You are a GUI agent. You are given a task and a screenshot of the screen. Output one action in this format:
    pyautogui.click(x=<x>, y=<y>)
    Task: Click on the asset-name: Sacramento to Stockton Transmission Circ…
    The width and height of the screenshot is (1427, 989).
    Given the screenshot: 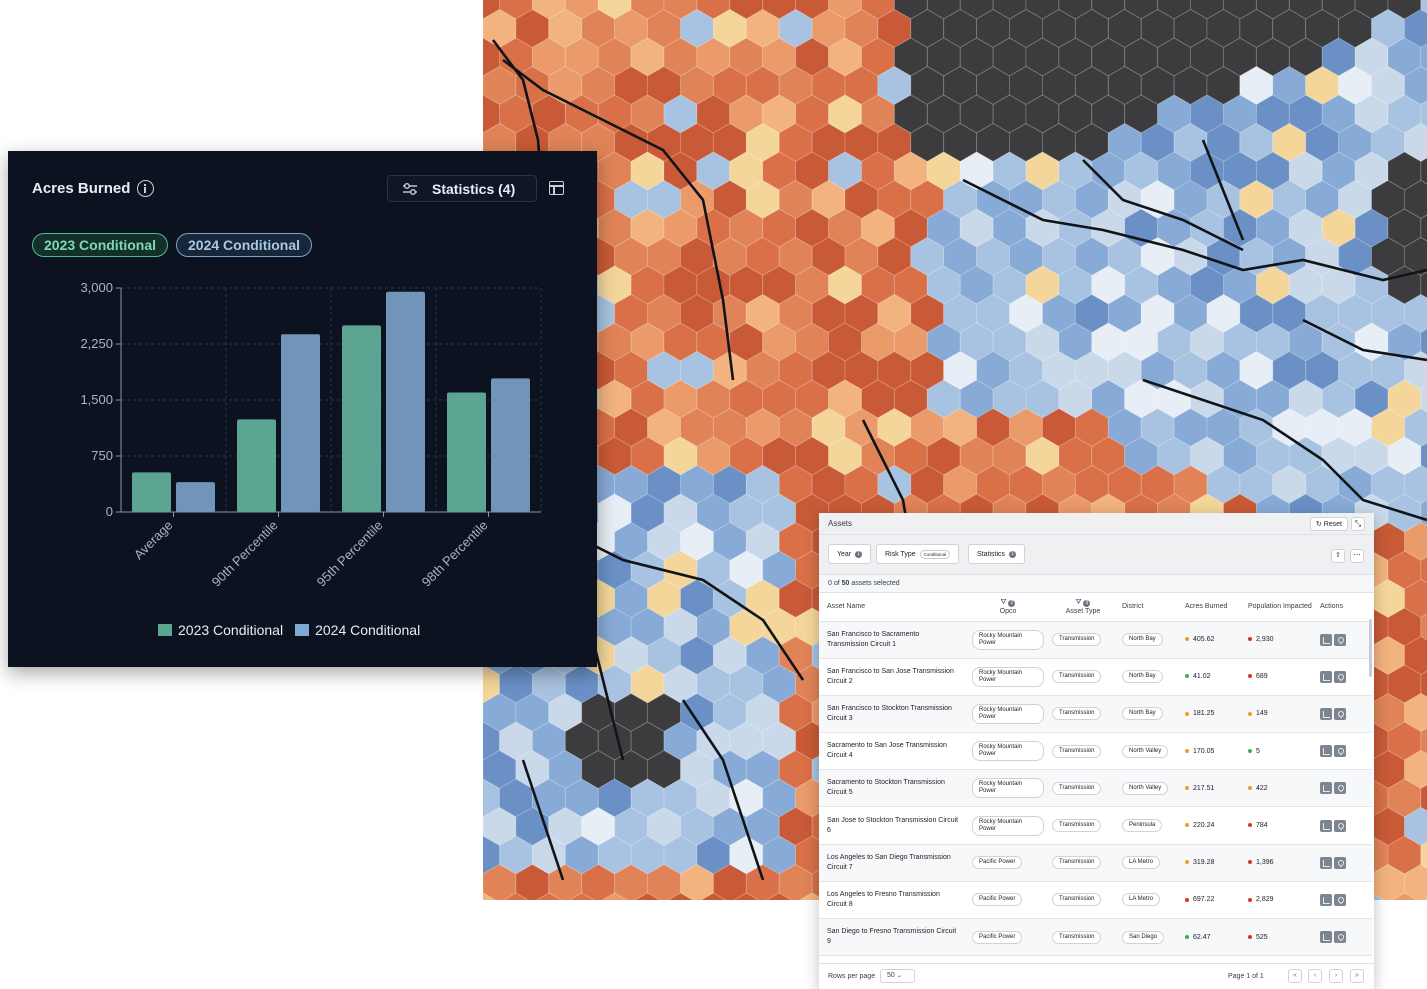 What is the action you would take?
    pyautogui.click(x=891, y=788)
    